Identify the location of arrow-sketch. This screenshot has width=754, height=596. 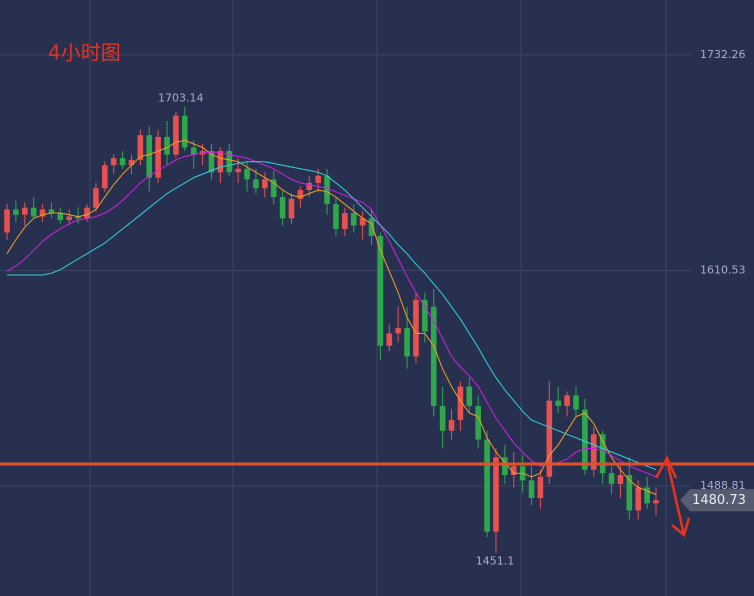
(672, 496).